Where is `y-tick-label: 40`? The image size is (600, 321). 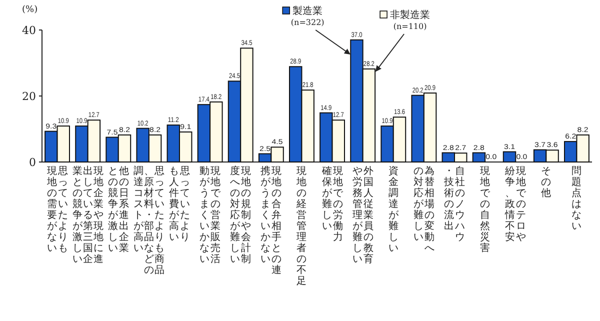
y-tick-label: 40 is located at coordinates (29, 30).